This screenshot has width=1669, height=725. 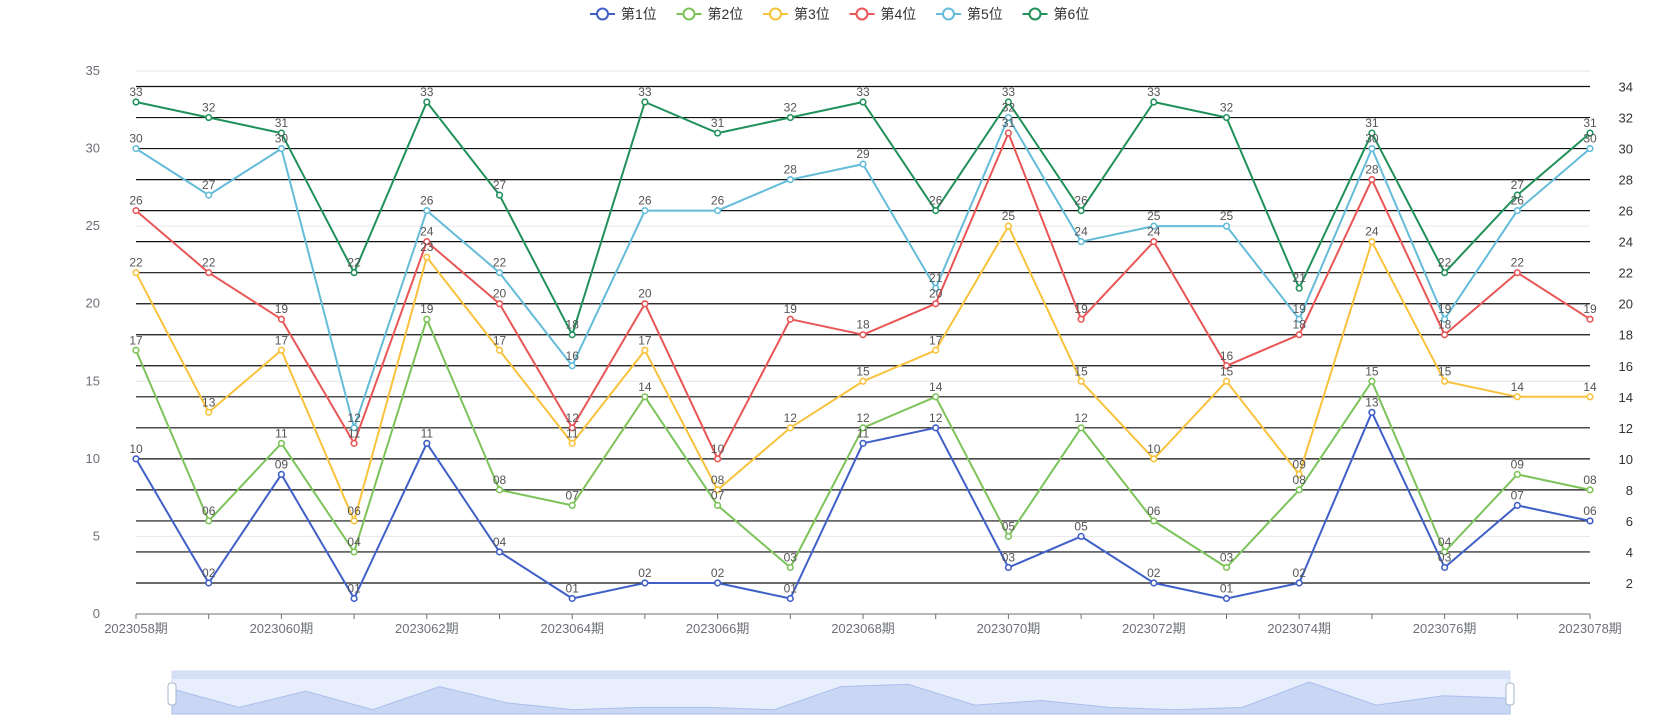 I want to click on zoom-drag-bar, so click(x=841, y=675).